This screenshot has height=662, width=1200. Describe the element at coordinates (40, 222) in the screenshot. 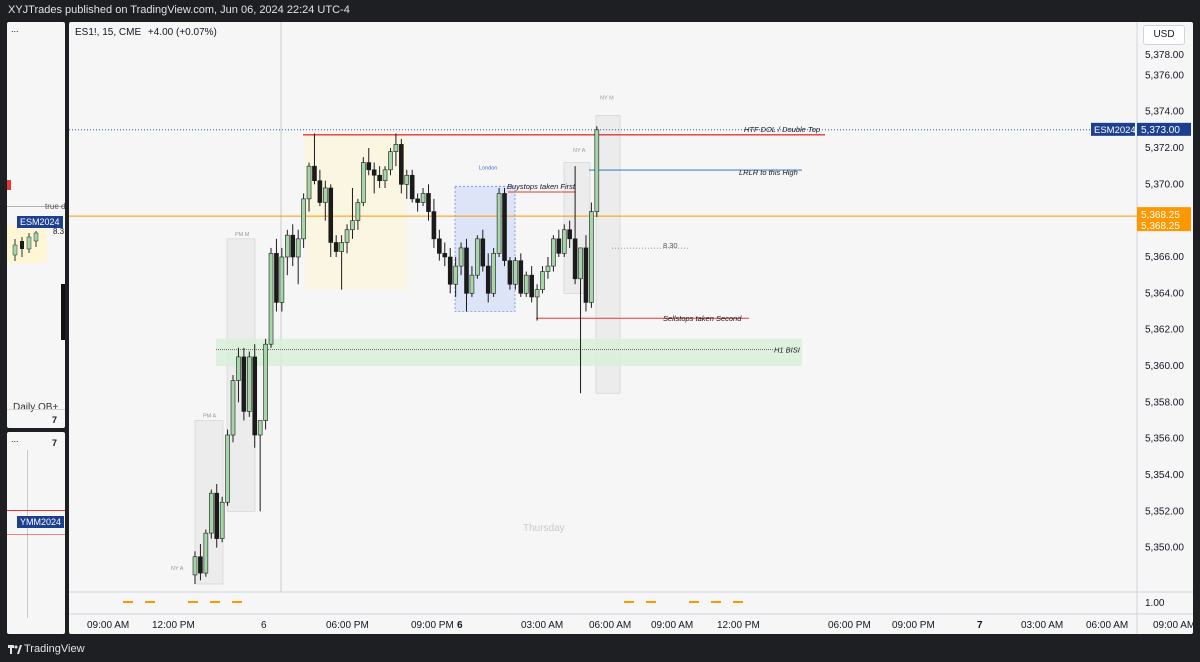

I see `esm2024-badge: ESM2024` at that location.